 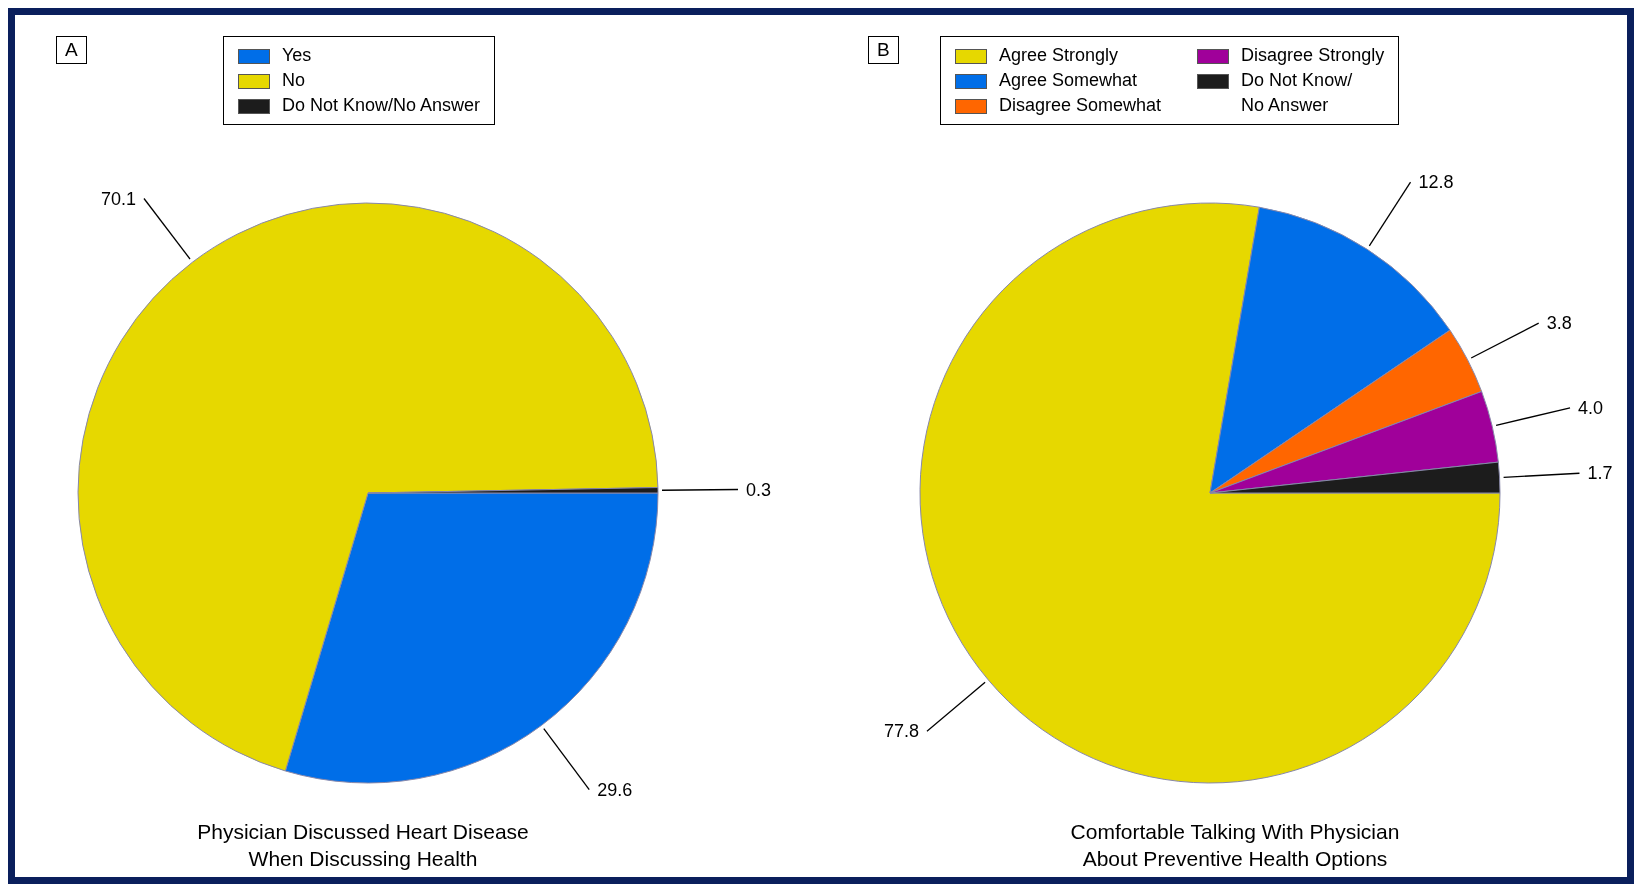 What do you see at coordinates (901, 731) in the screenshot?
I see `data-label: 77.8` at bounding box center [901, 731].